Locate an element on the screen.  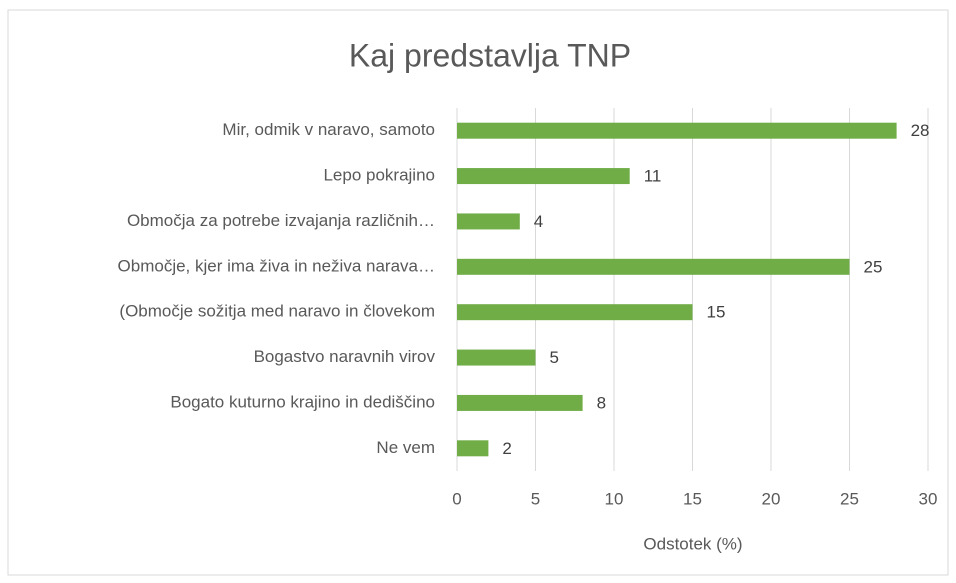
x-tick-label: 15 is located at coordinates (692, 498).